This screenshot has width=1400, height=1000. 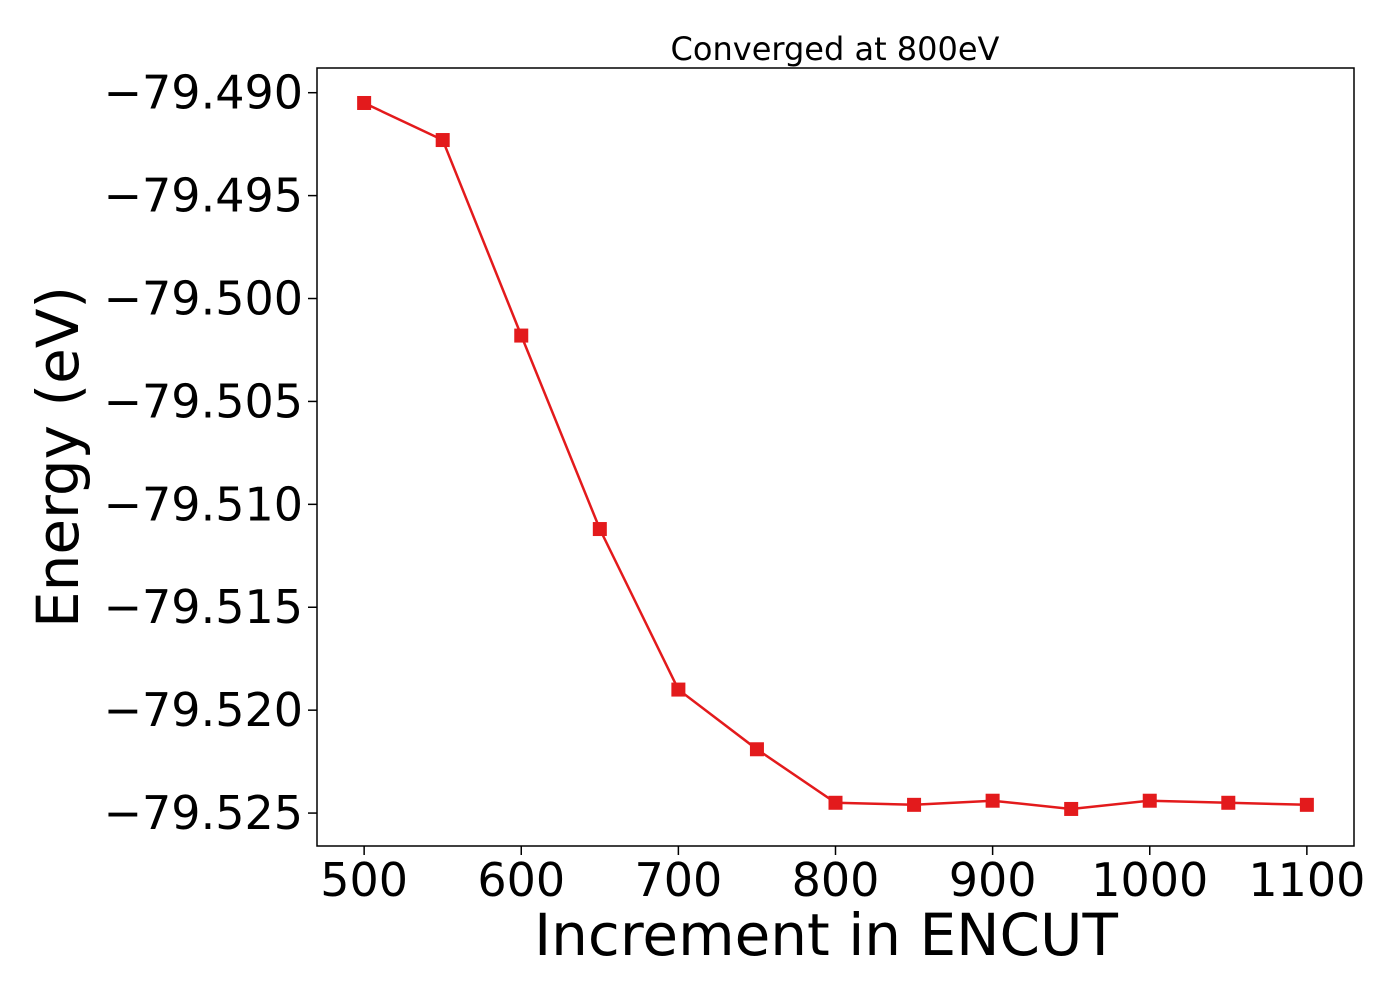 What do you see at coordinates (204, 93) in the screenshot?
I see `y-tick-label: −79.490` at bounding box center [204, 93].